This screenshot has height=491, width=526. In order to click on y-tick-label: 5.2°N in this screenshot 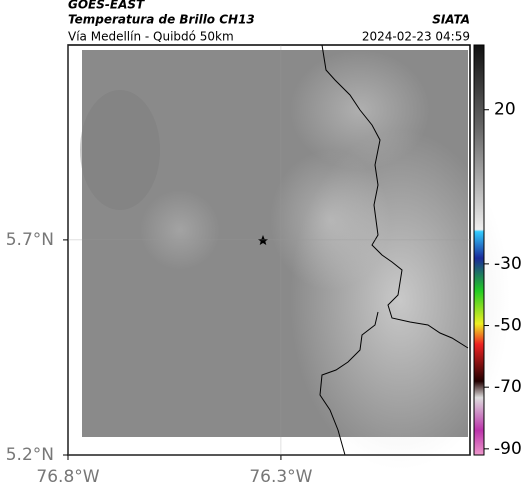, I will do `click(30, 455)`.